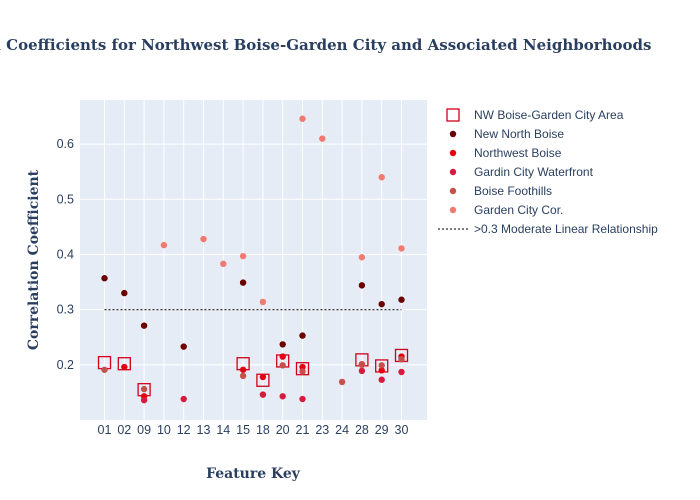 This screenshot has width=700, height=500. I want to click on x-tick-label: 18, so click(263, 430).